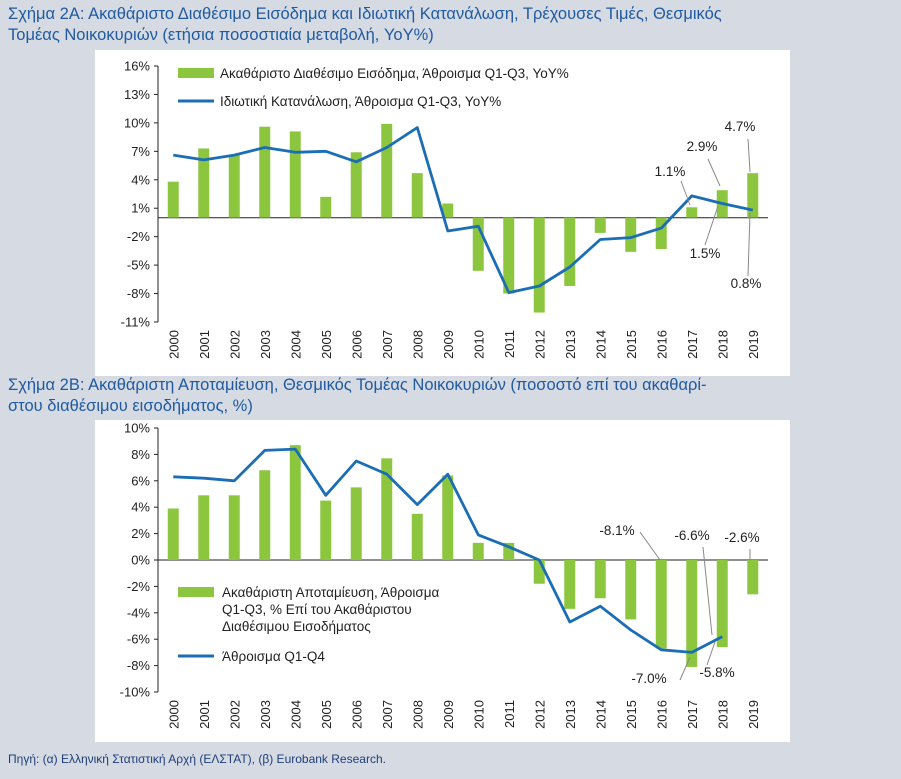 Image resolution: width=901 pixels, height=779 pixels. I want to click on chart-1-x-tick-label: 2015, so click(631, 344).